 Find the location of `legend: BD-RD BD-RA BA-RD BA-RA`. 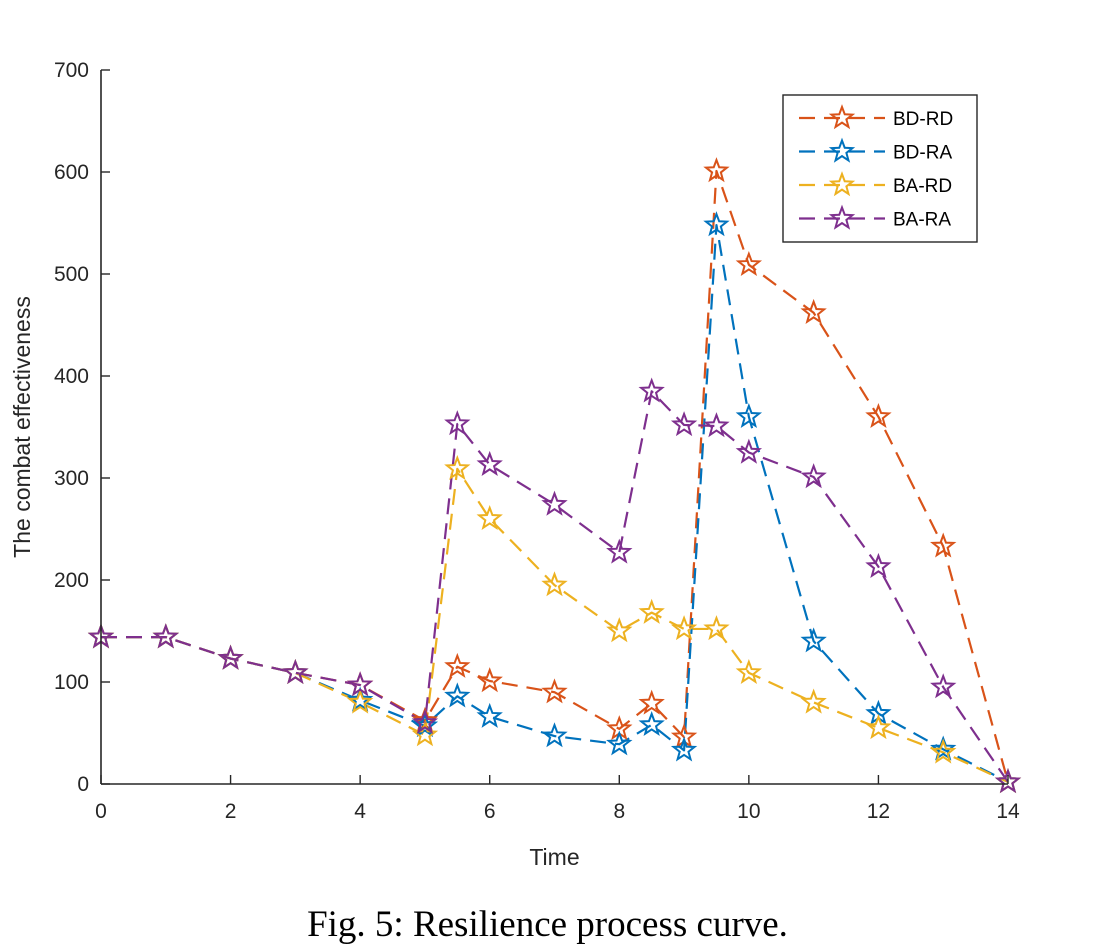

legend: BD-RD BD-RA BA-RD BA-RA is located at coordinates (880, 168).